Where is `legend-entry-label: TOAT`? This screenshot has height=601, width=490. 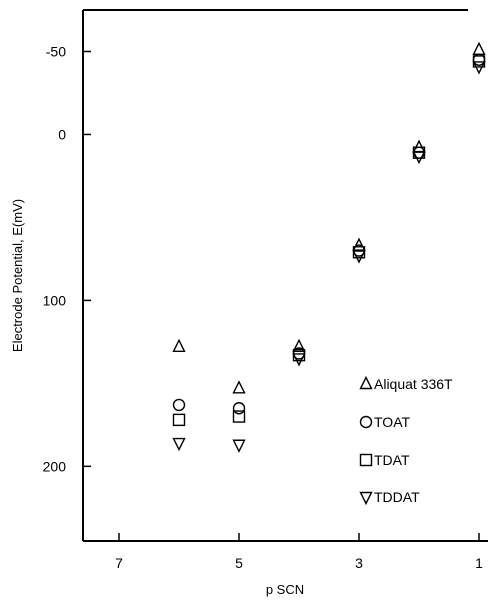
legend-entry-label: TOAT is located at coordinates (392, 422).